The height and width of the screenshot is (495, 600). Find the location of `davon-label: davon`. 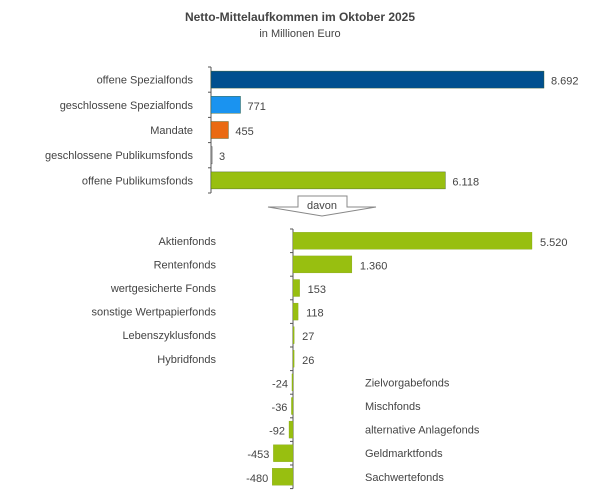

davon-label: davon is located at coordinates (322, 206).